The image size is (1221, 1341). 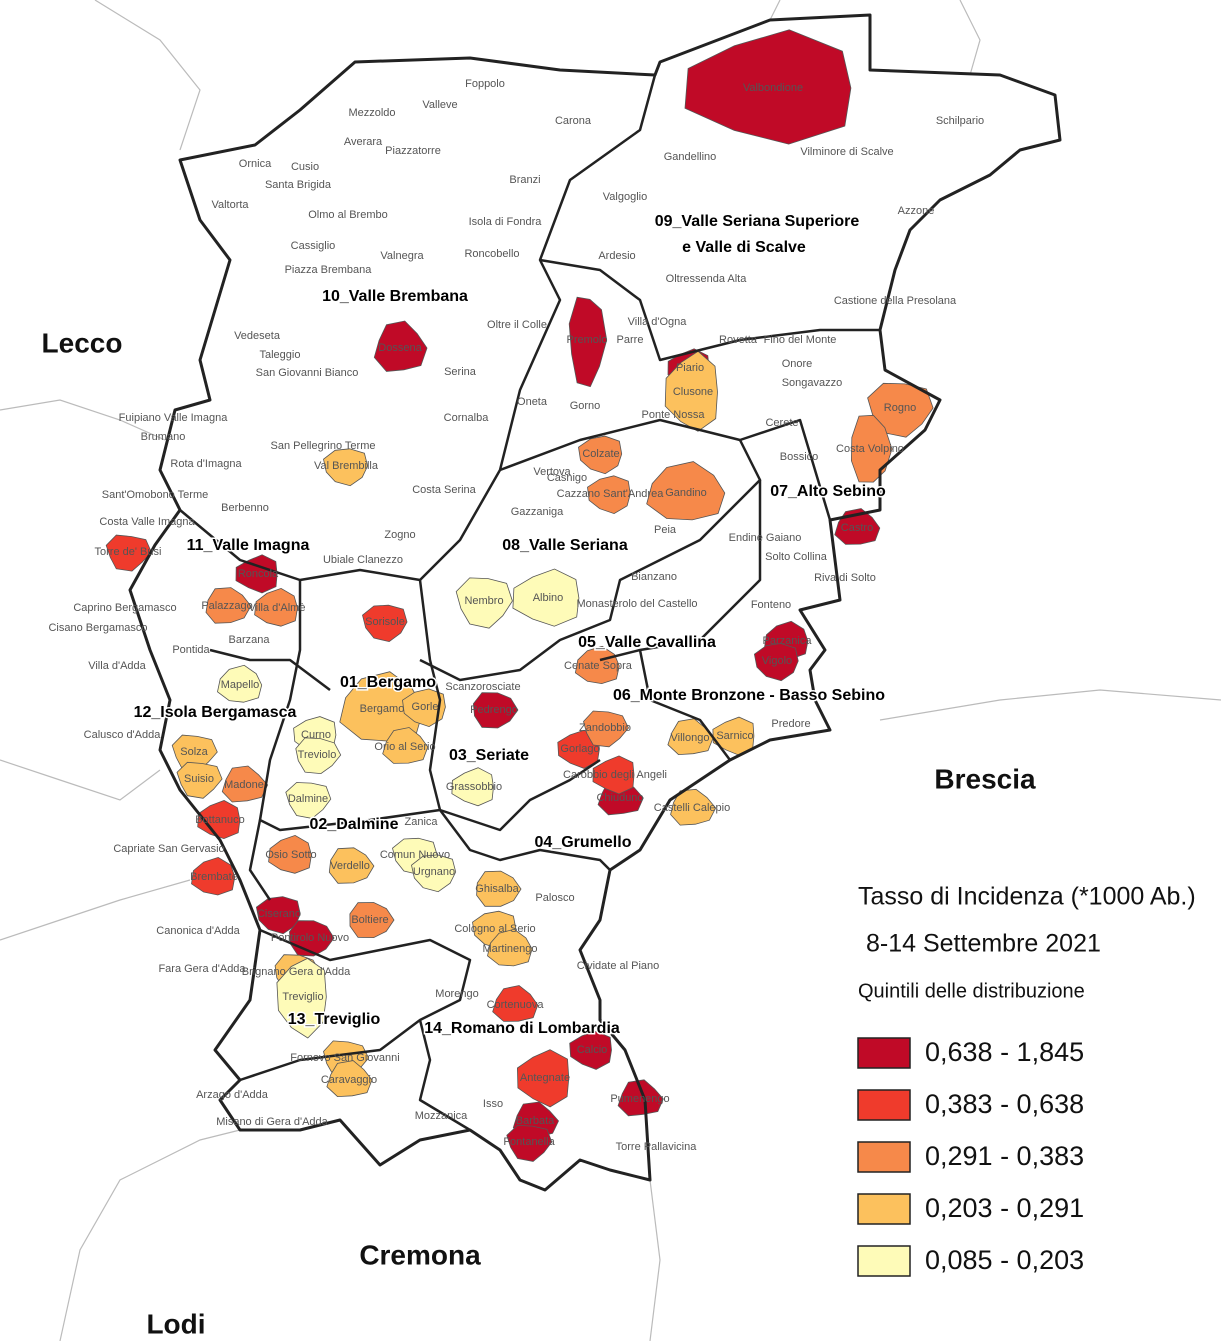 What do you see at coordinates (215, 712) in the screenshot?
I see `district-label: 12_Isola Bergamasca` at bounding box center [215, 712].